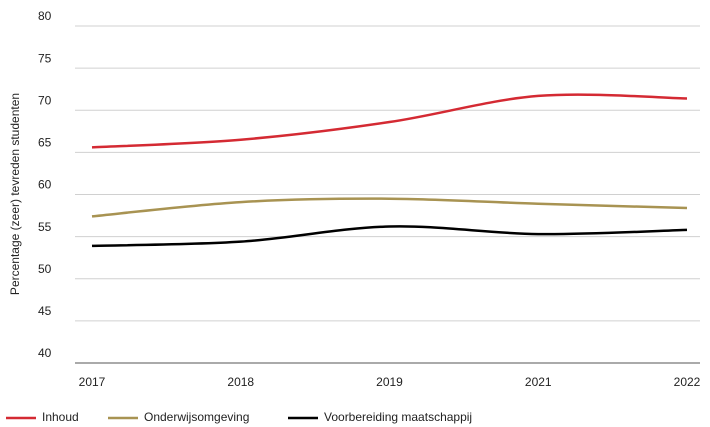  What do you see at coordinates (196, 417) in the screenshot?
I see `legend-label: Onderwijsomgeving` at bounding box center [196, 417].